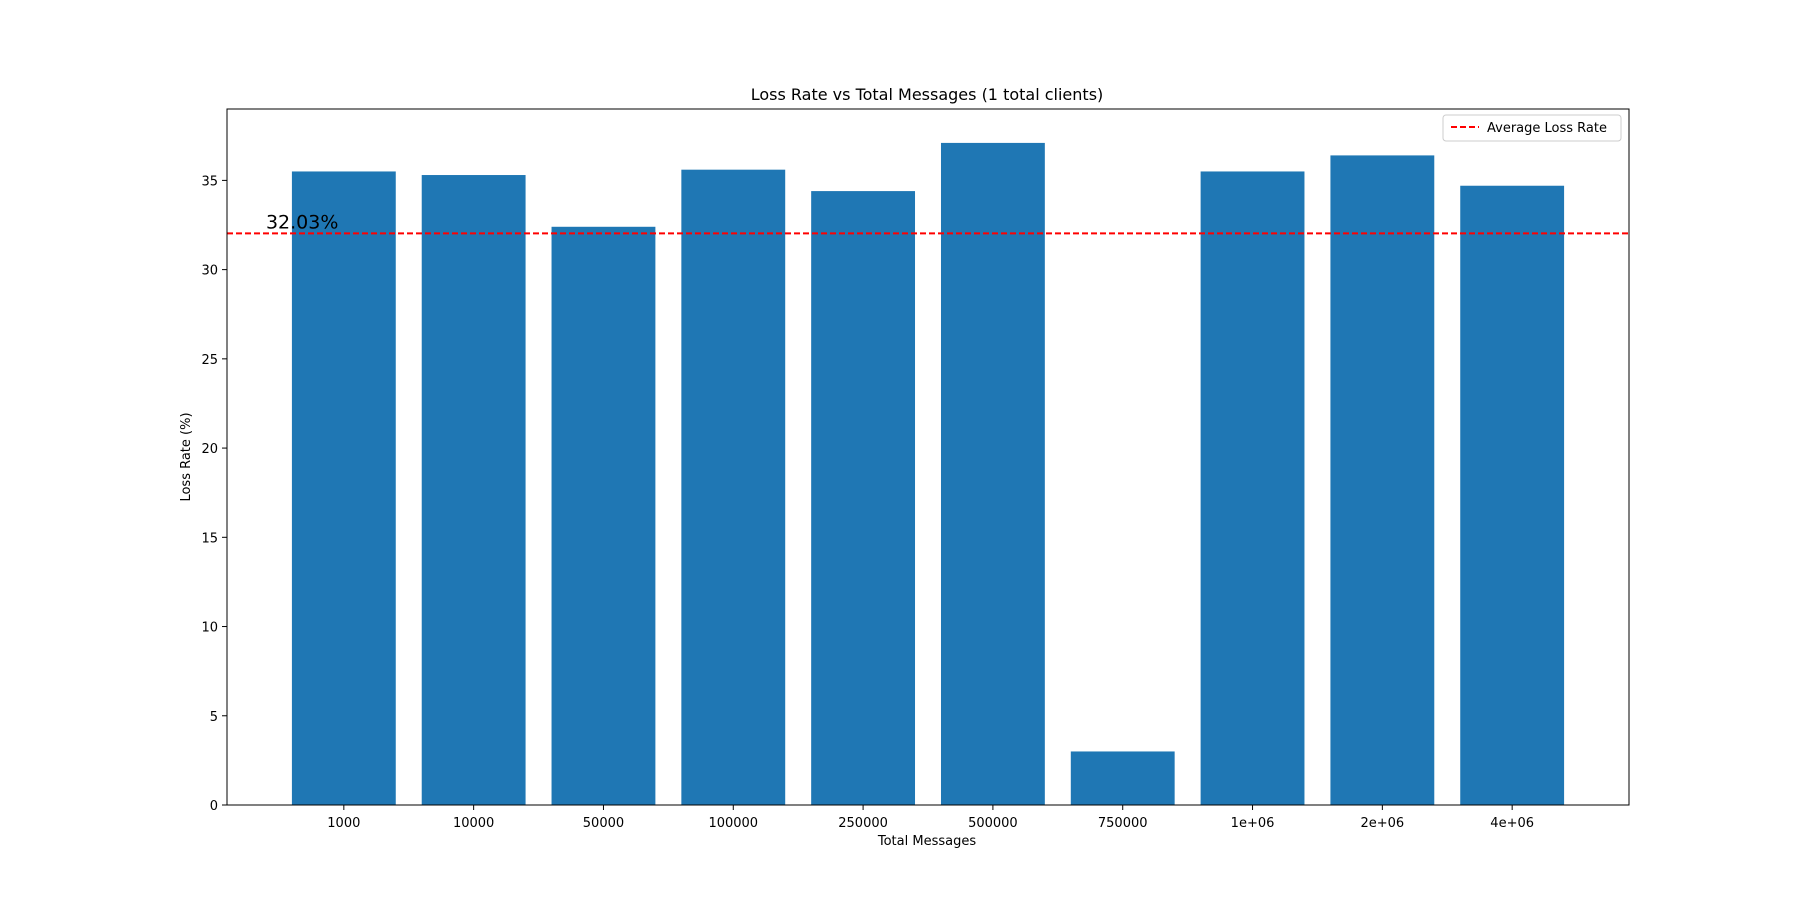 Image resolution: width=1800 pixels, height=904 pixels. I want to click on x-tick-label-1e+06: 1e+06, so click(1253, 823).